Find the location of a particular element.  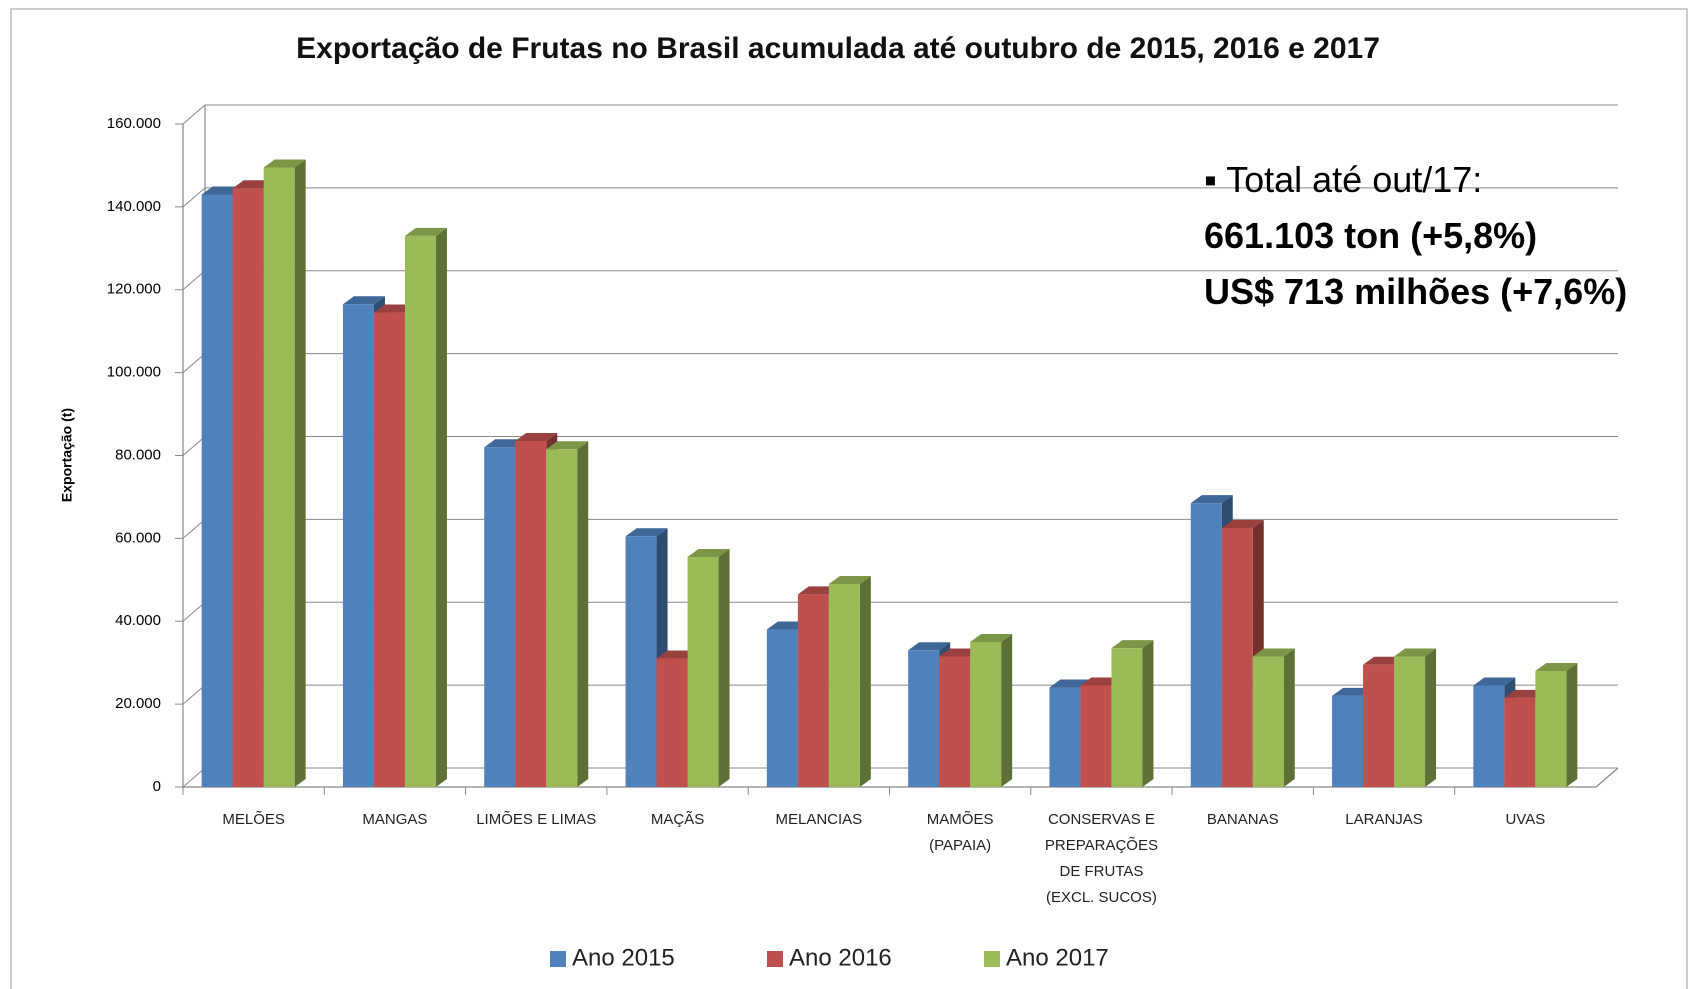

x-tick-label: MELÕES is located at coordinates (253, 819).